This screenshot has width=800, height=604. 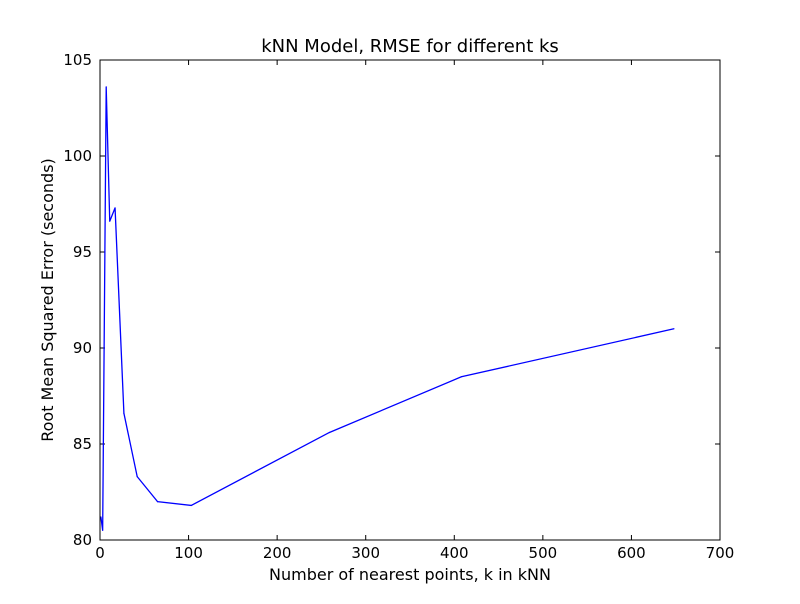 What do you see at coordinates (410, 46) in the screenshot?
I see `chart-title: kNN Model, RMSE for different ks` at bounding box center [410, 46].